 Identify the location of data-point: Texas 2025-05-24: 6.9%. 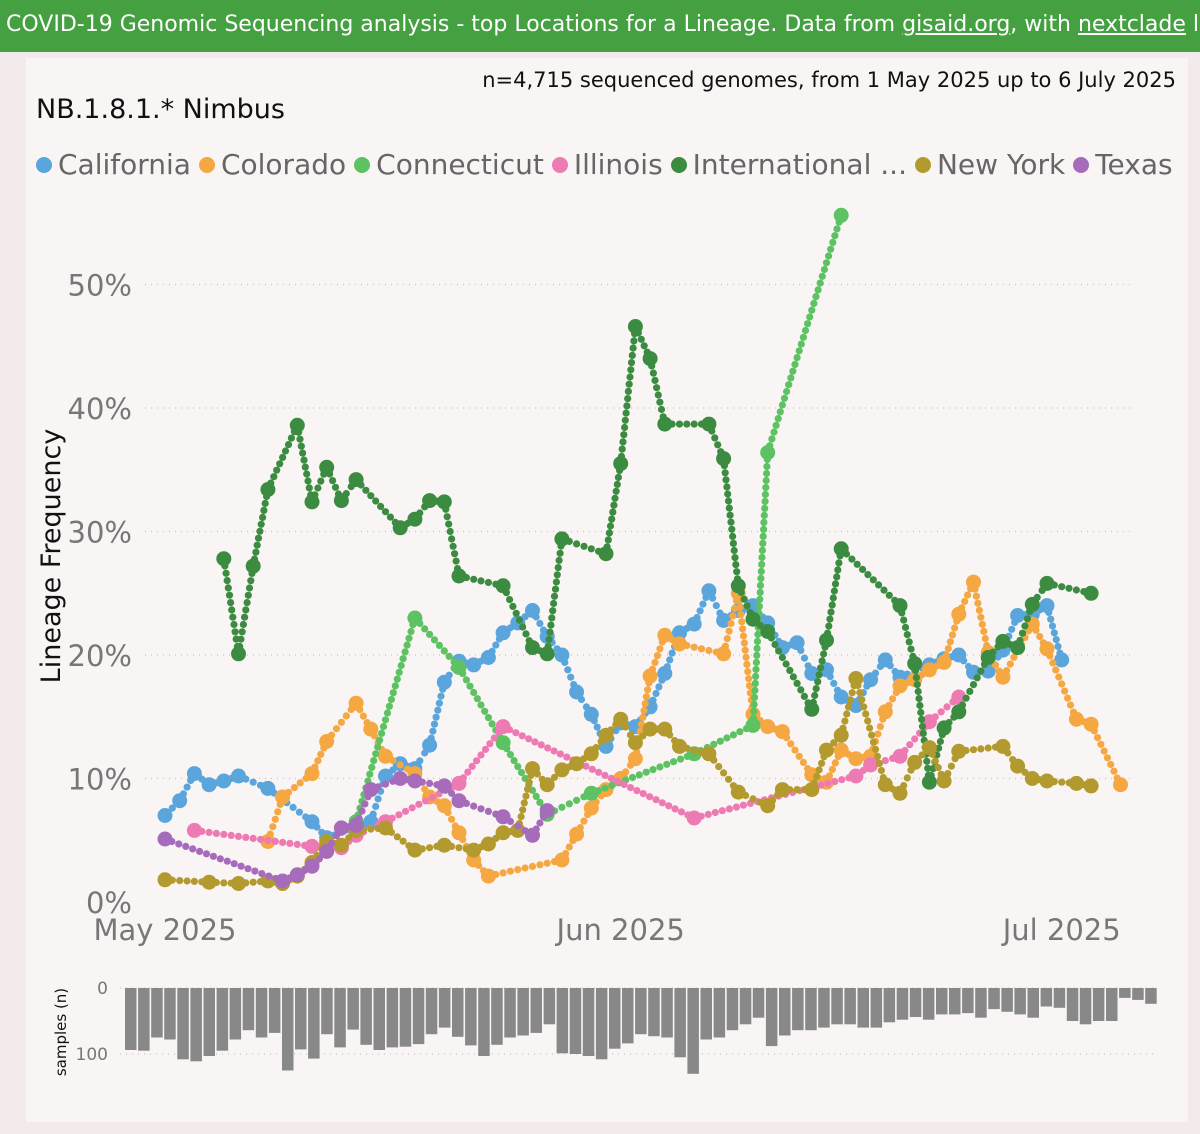
(503, 817).